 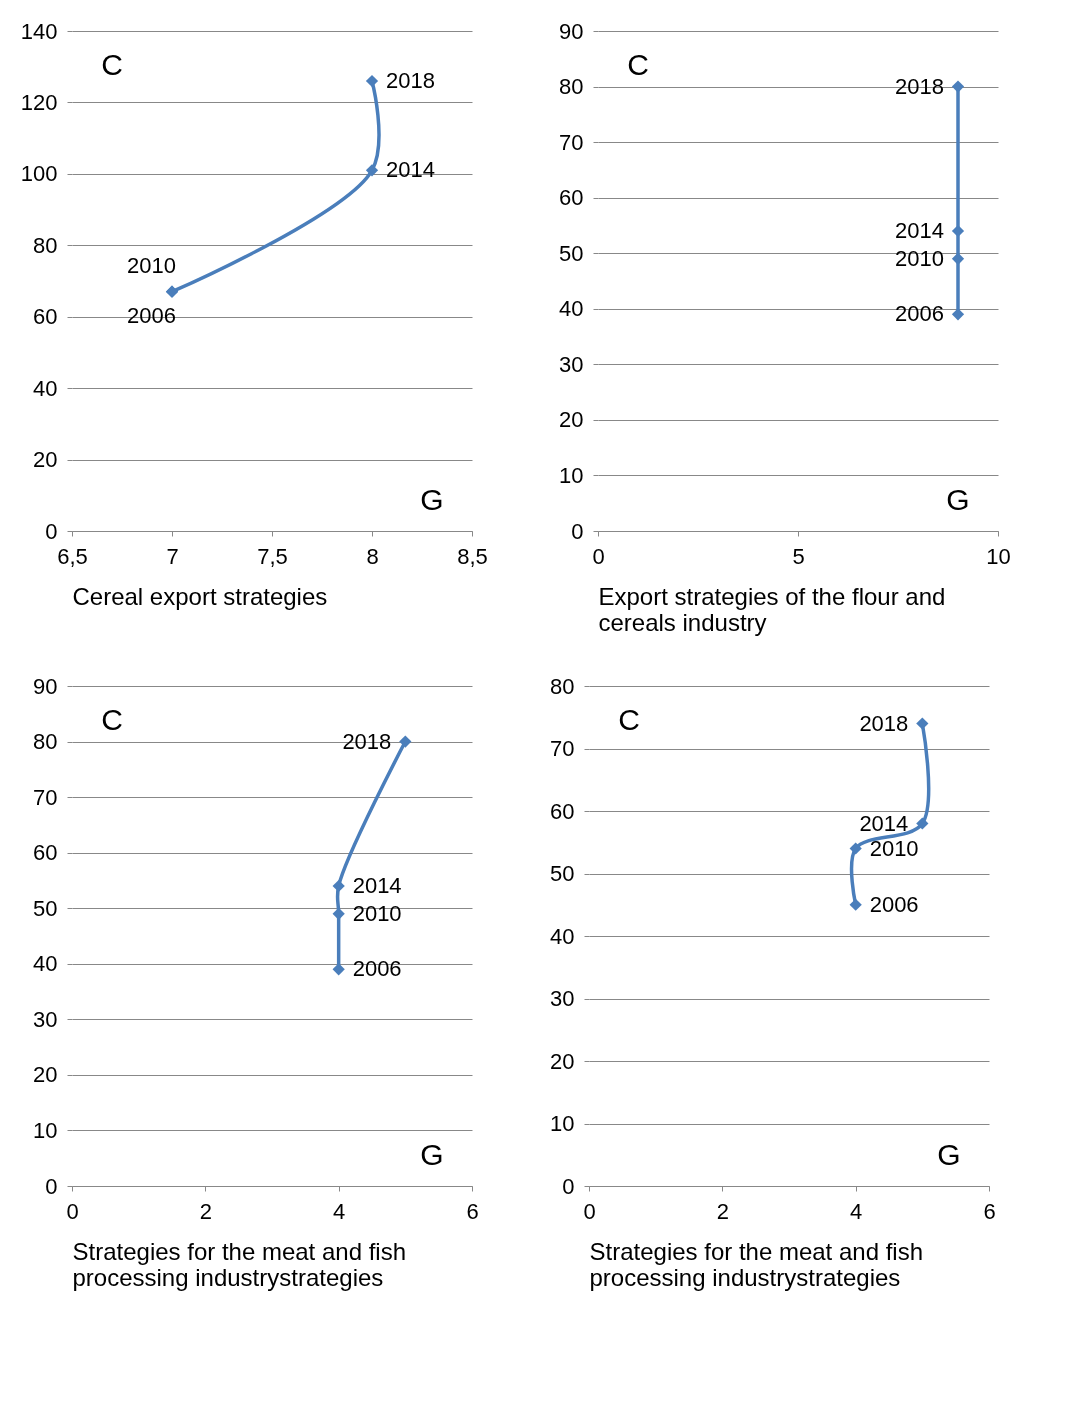 I want to click on x-axis-title: Cereal export strategies, so click(x=200, y=596).